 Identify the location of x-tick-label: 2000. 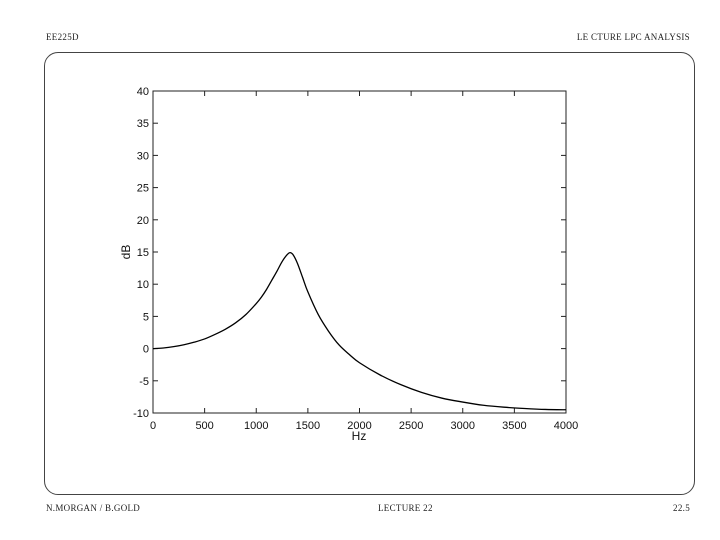
(359, 426).